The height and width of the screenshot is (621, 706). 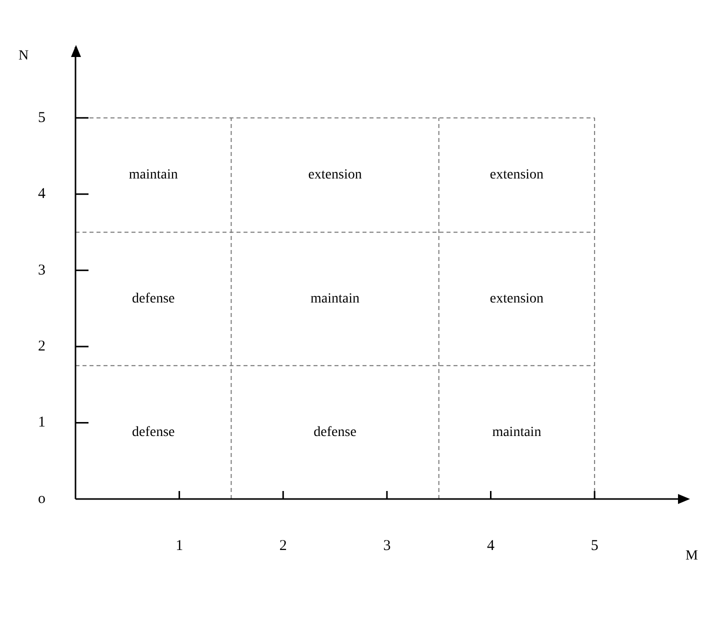 I want to click on x-axis-title: M, so click(x=692, y=556).